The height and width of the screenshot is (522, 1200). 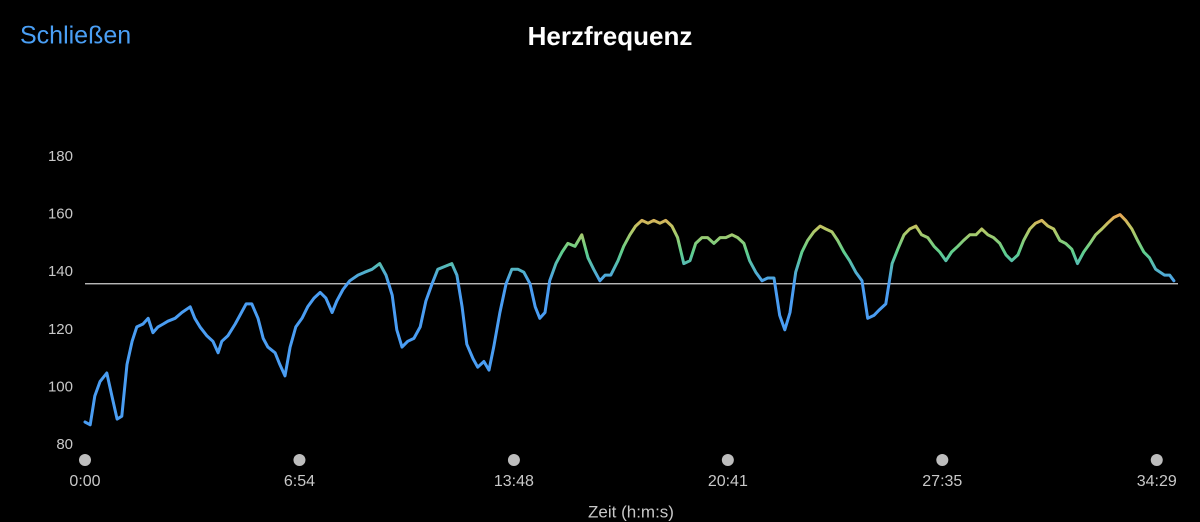 What do you see at coordinates (610, 36) in the screenshot?
I see `chart-title: Herzfrequenz` at bounding box center [610, 36].